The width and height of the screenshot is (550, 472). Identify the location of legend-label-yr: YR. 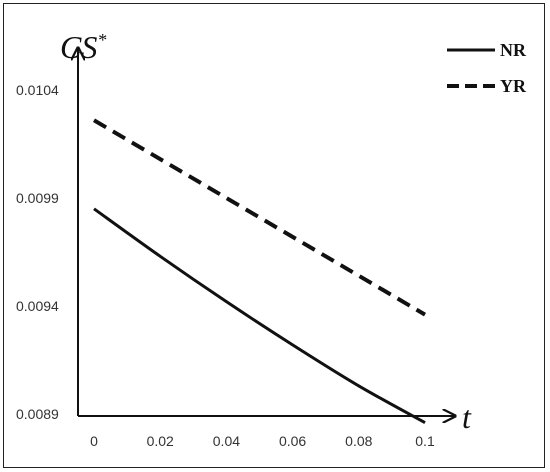
(513, 86).